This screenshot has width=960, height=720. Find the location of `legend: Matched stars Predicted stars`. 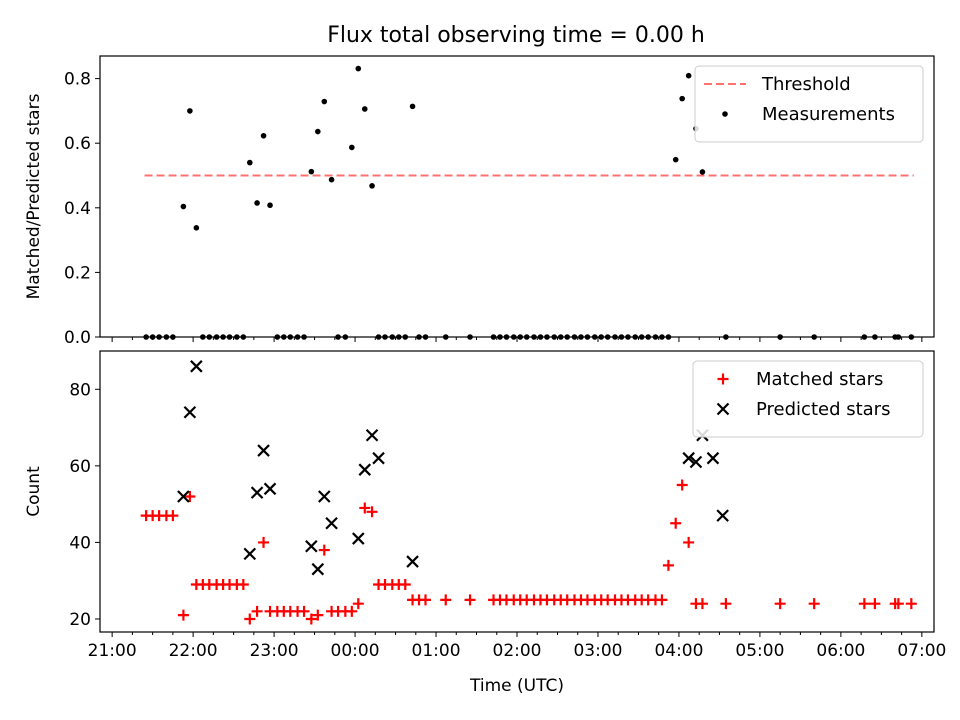

legend: Matched stars Predicted stars is located at coordinates (808, 399).